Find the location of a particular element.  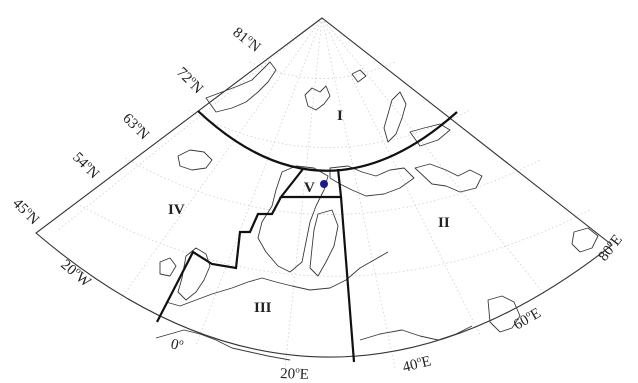

lon-label-20E: 20oE is located at coordinates (294, 373).